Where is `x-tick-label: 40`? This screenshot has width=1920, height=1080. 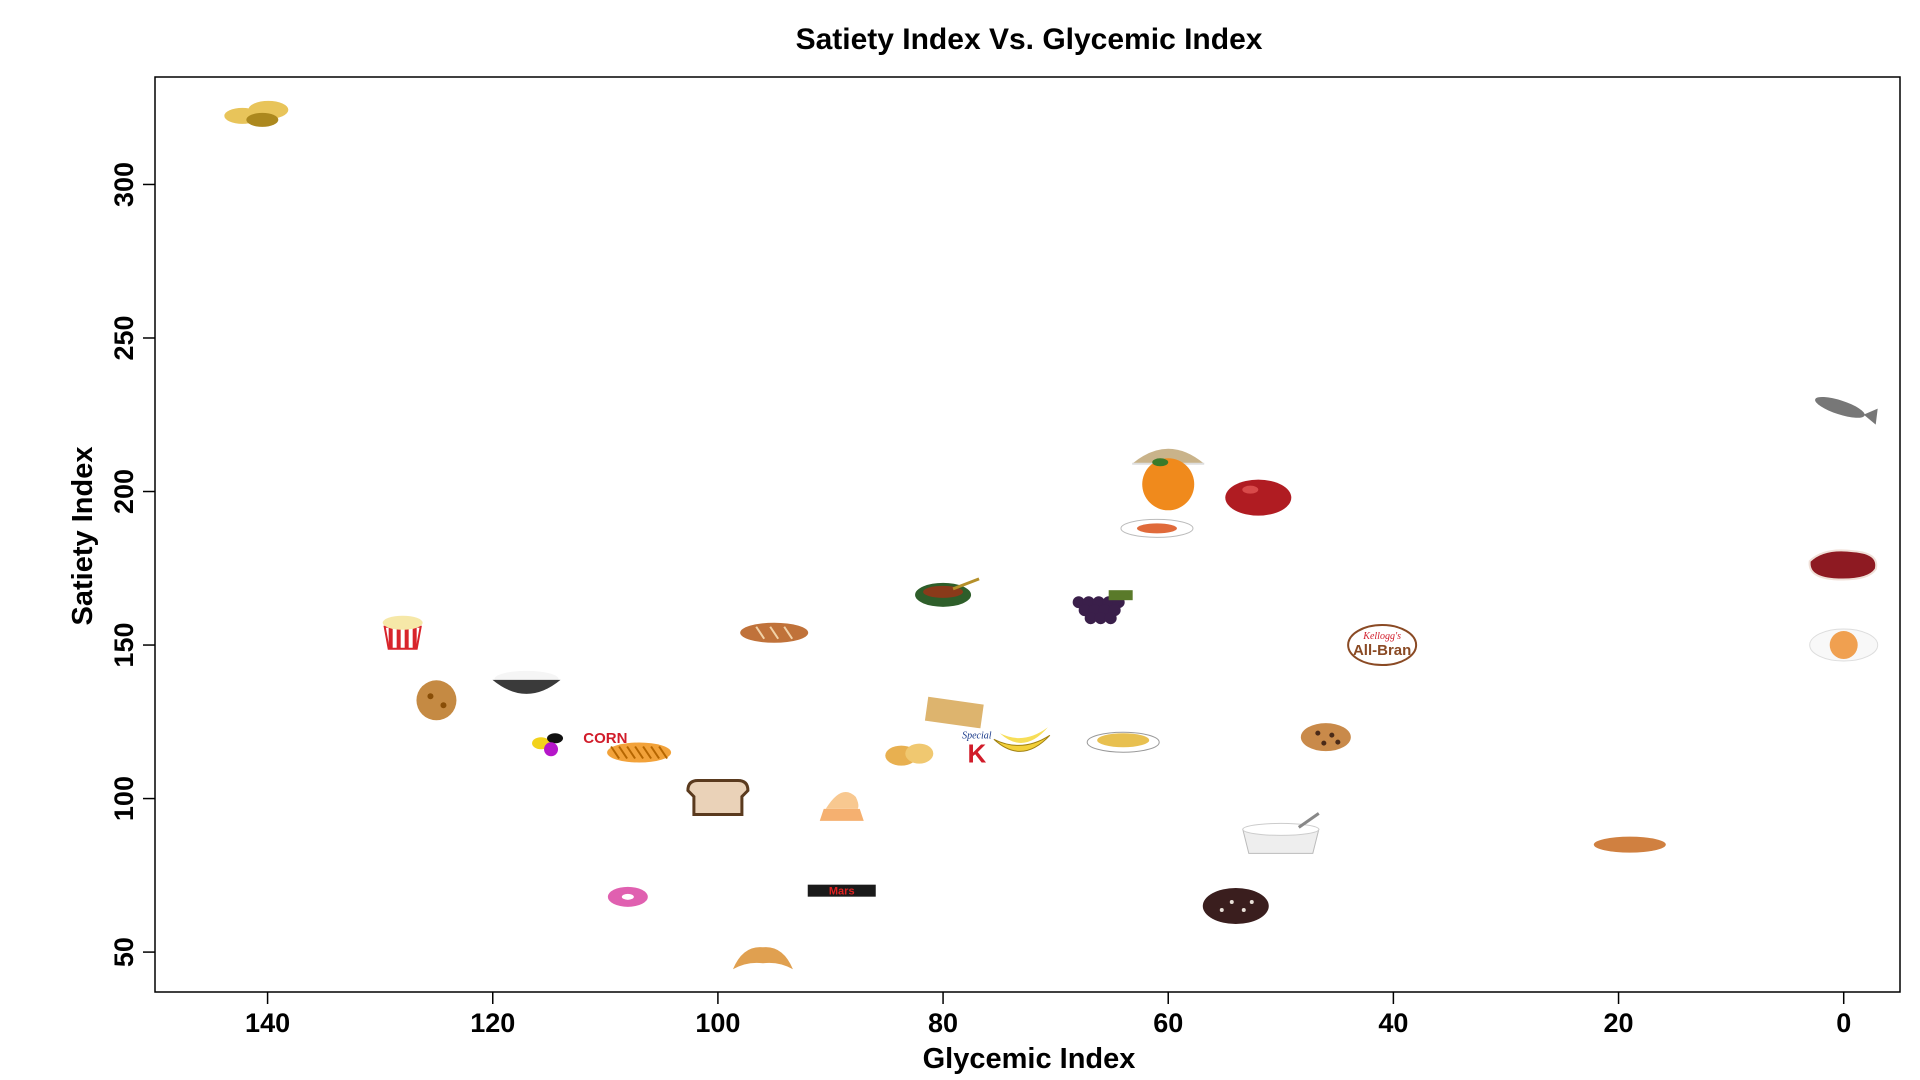
x-tick-label: 40 is located at coordinates (1393, 1023).